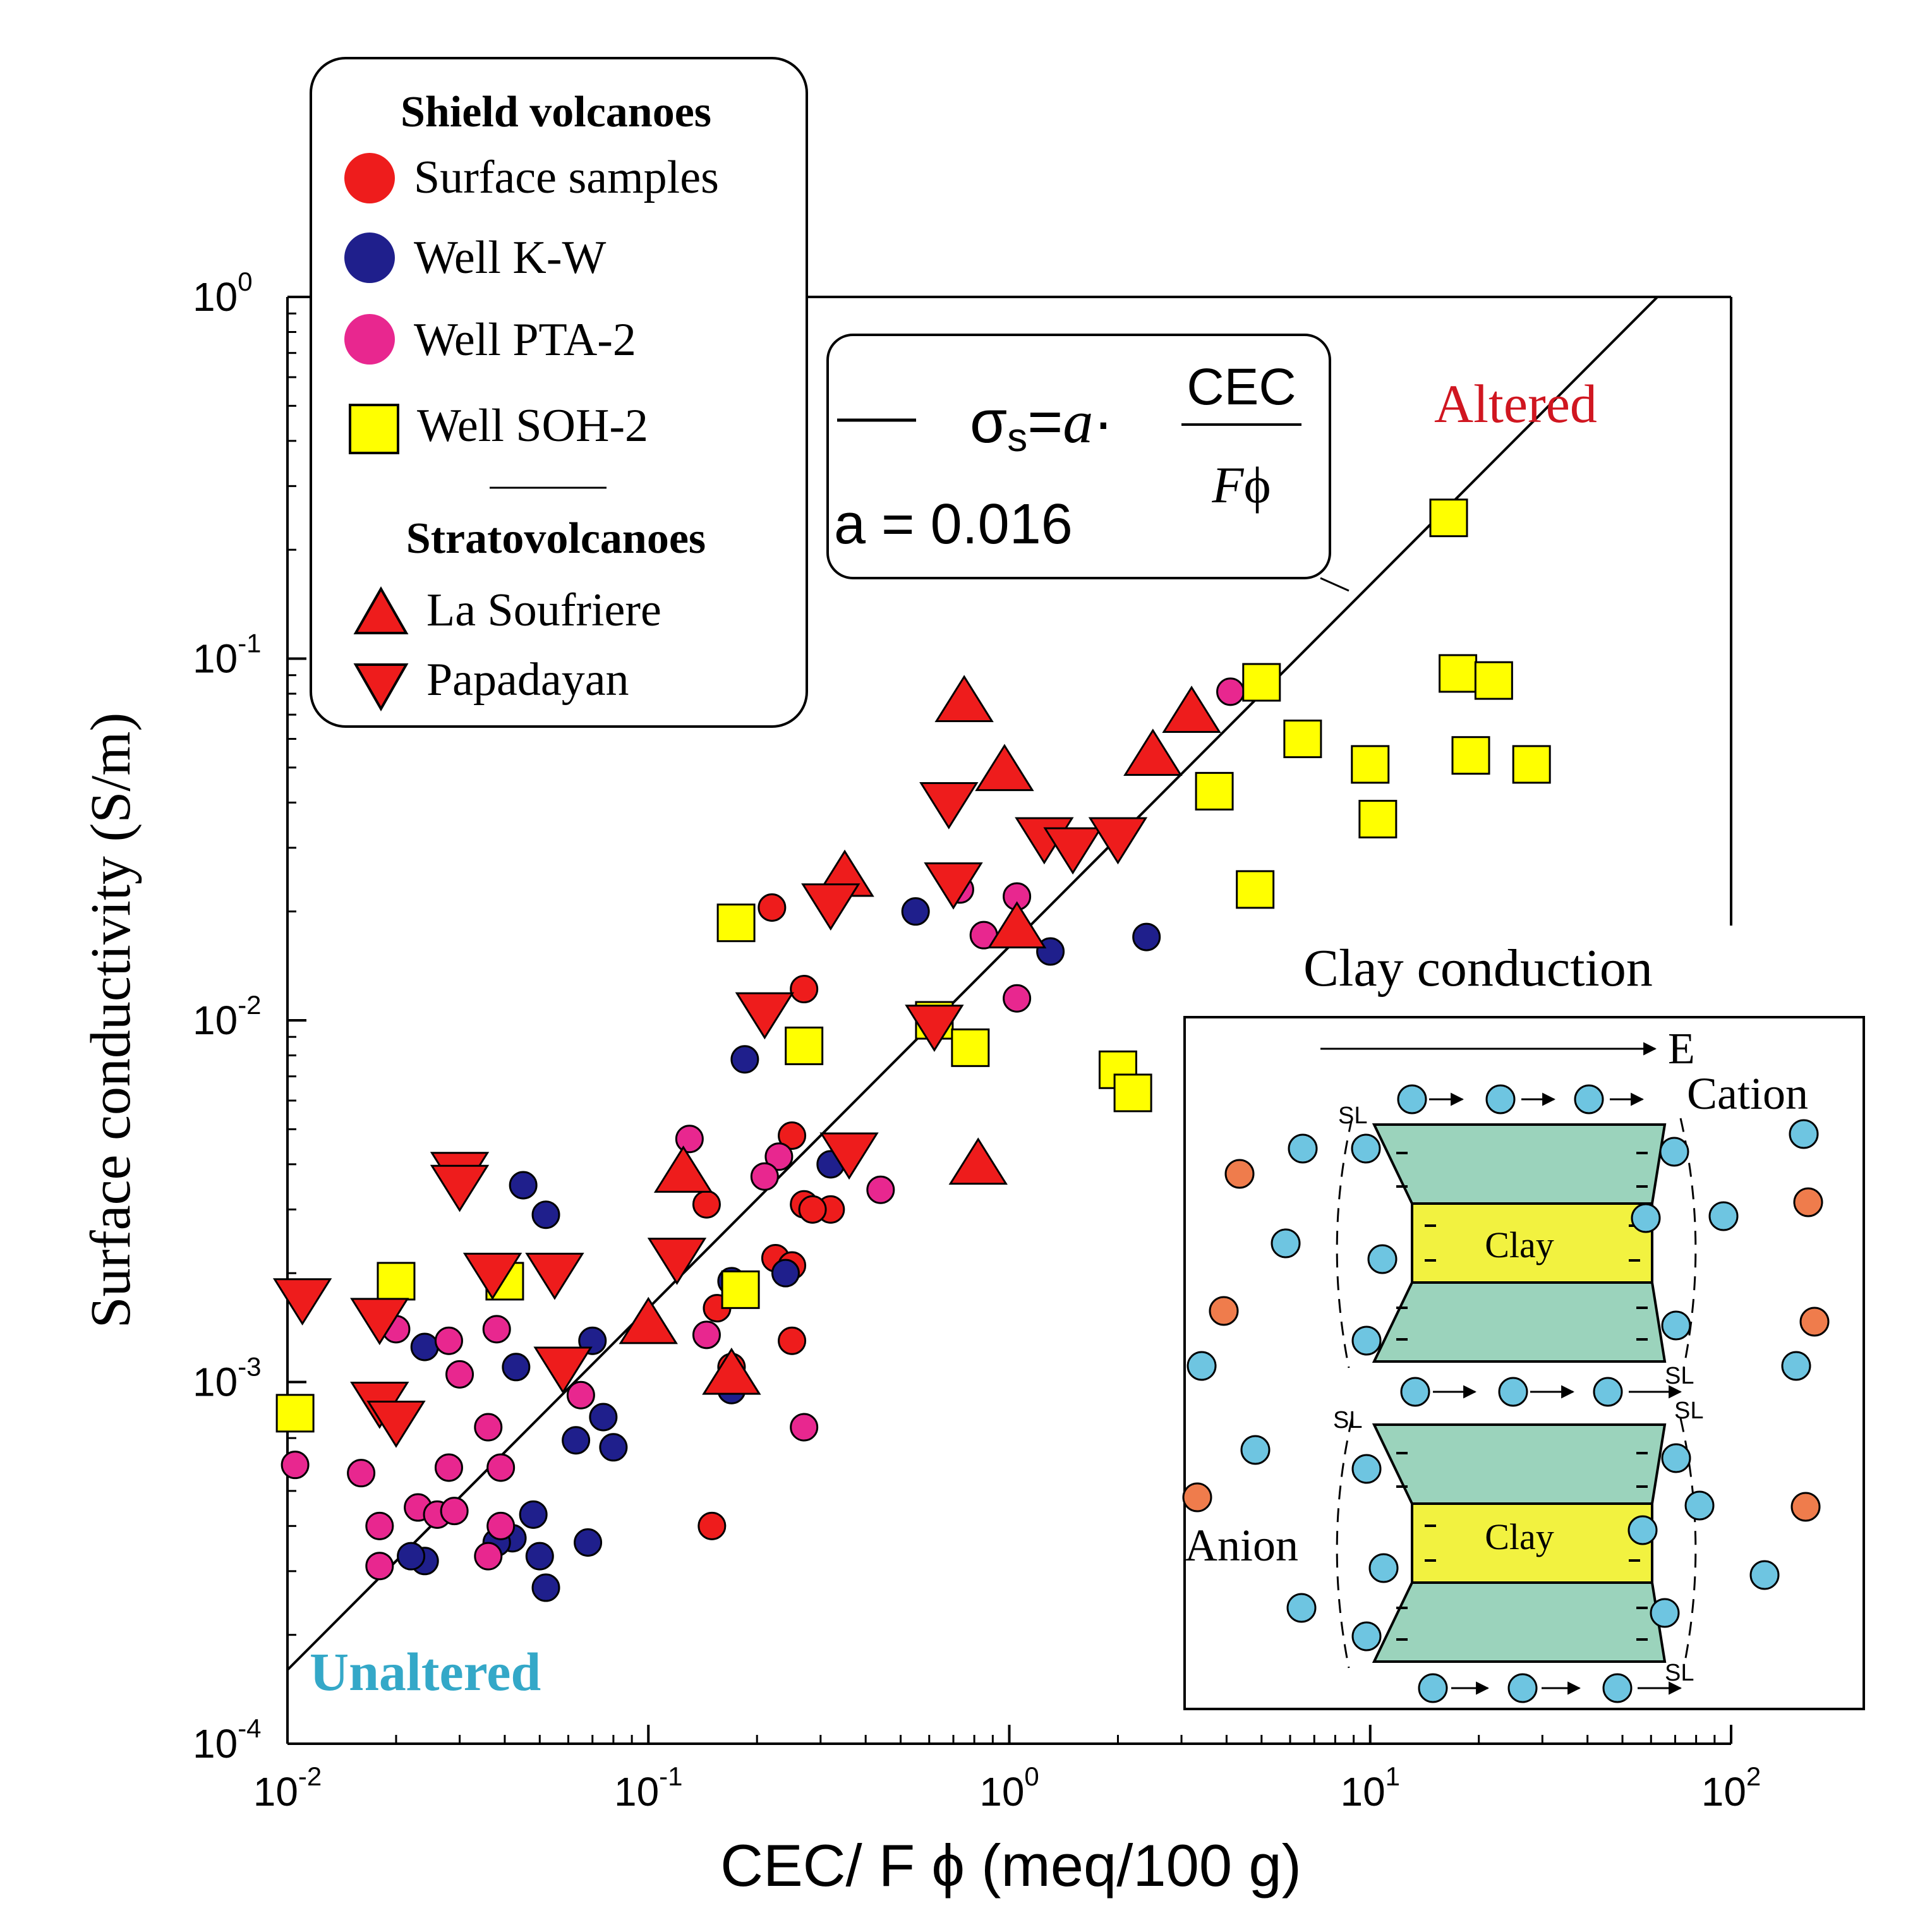  I want to click on equation-lhs: σs=a·, so click(1041, 424).